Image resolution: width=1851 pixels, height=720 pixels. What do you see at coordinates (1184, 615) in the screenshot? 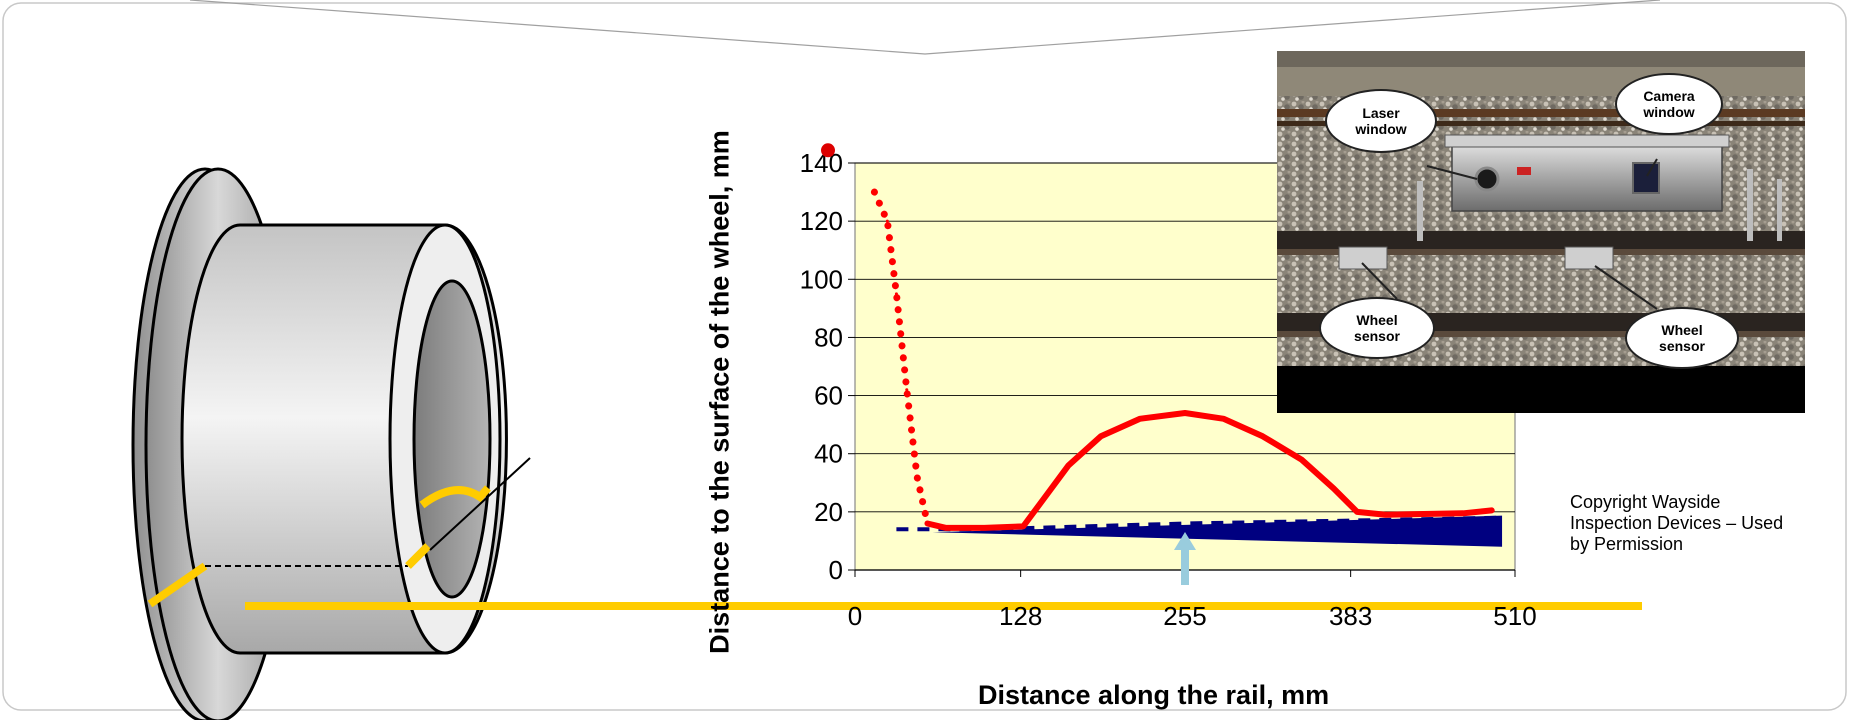
I see `x-tick-label-255: 255` at bounding box center [1184, 615].